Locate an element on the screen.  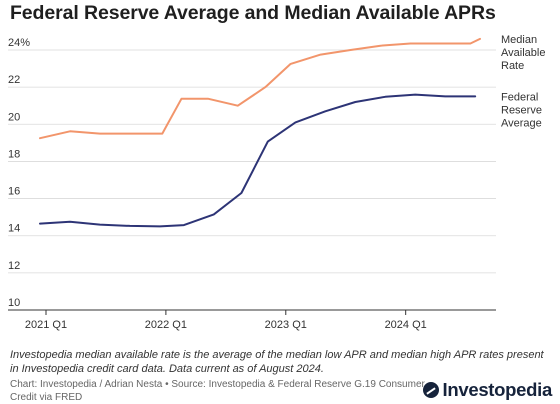
y-tick-label: 18 is located at coordinates (14, 154).